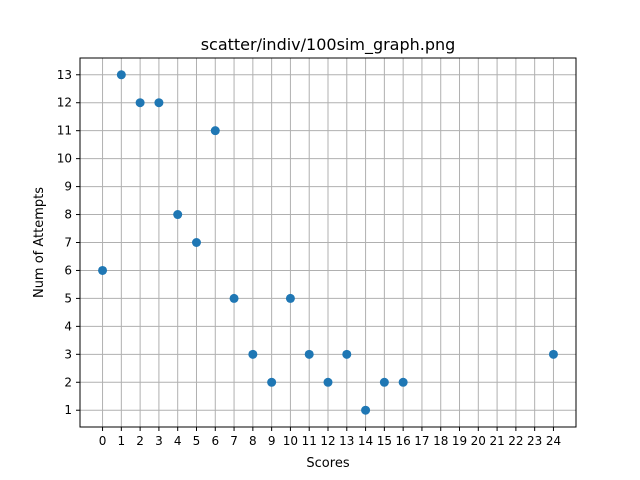 This screenshot has height=480, width=640. What do you see at coordinates (68, 382) in the screenshot?
I see `y-tick-label: 2` at bounding box center [68, 382].